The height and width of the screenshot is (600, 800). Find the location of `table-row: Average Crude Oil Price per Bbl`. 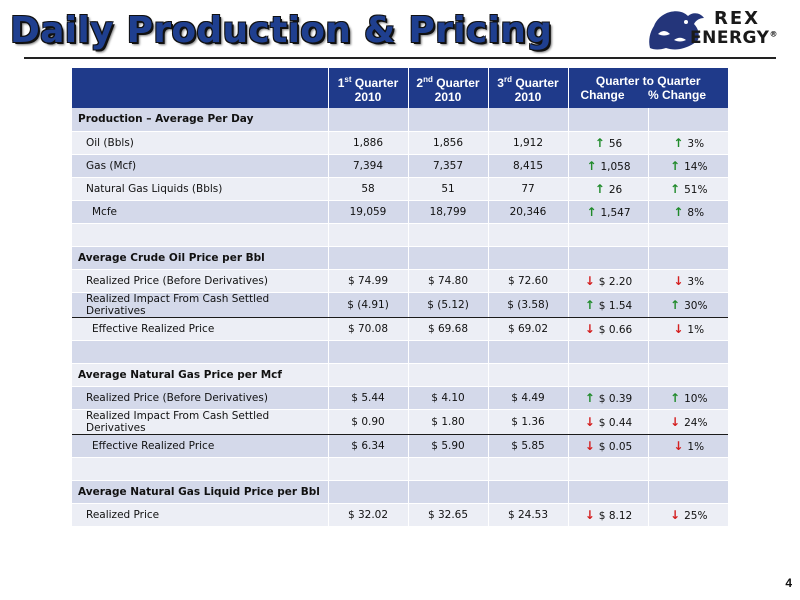

table-row: Average Crude Oil Price per Bbl is located at coordinates (400, 258).